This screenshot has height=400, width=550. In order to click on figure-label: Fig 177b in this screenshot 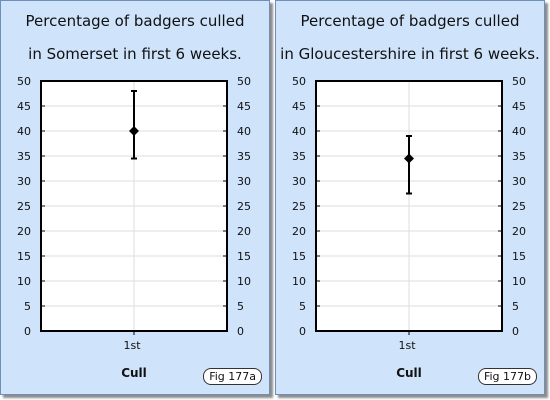, I will do `click(507, 376)`.